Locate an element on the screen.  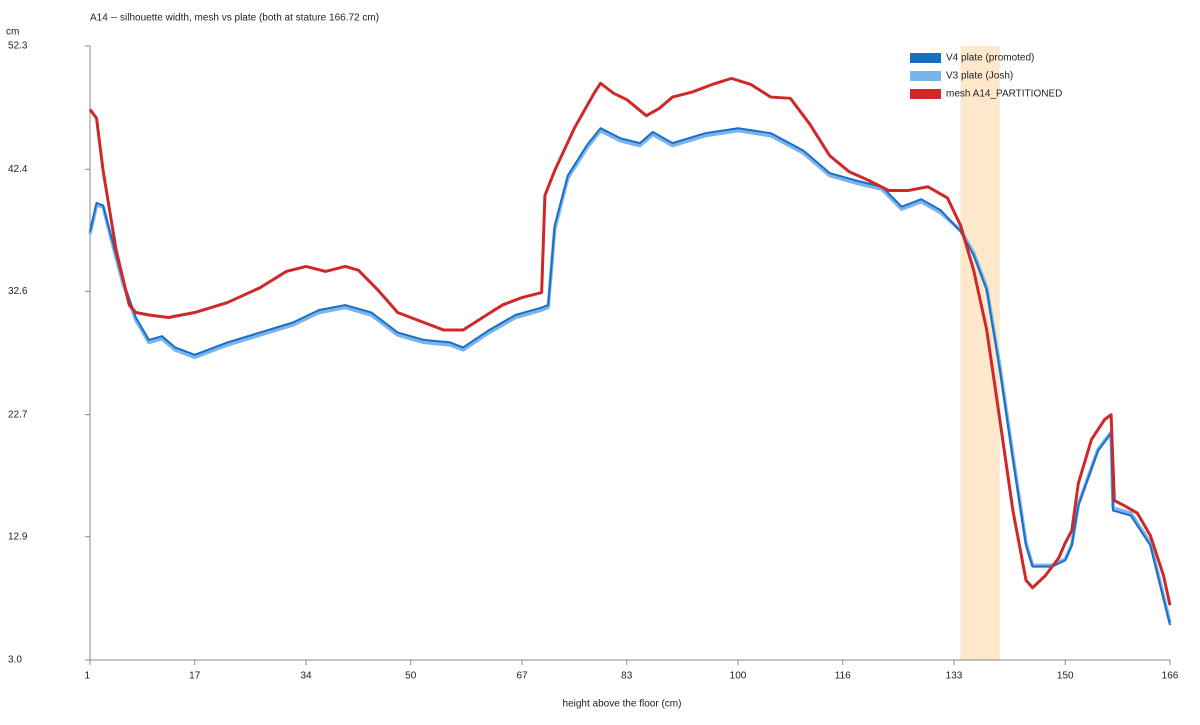
y-tick-label: 32.6 is located at coordinates (18, 291).